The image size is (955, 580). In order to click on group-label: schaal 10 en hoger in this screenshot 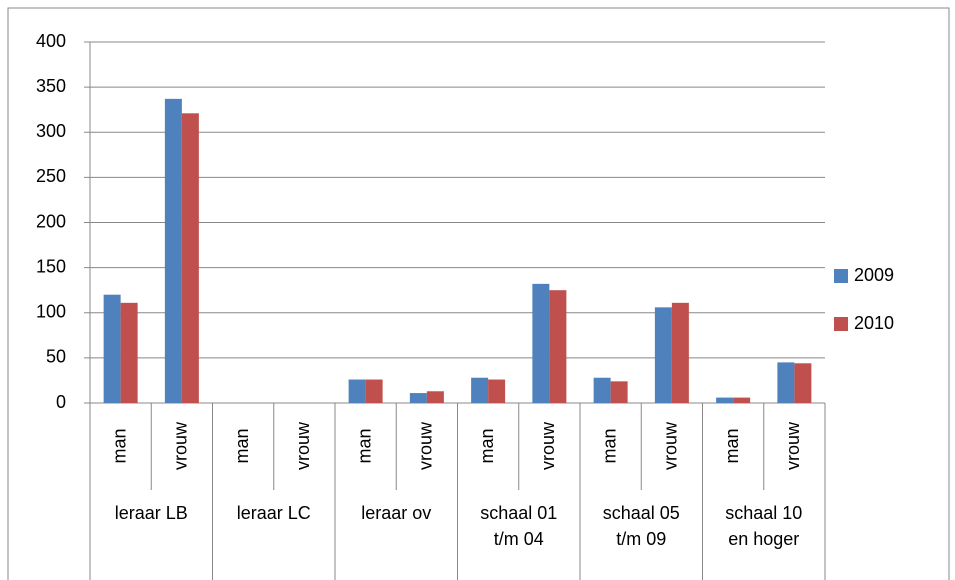, I will do `click(764, 526)`.